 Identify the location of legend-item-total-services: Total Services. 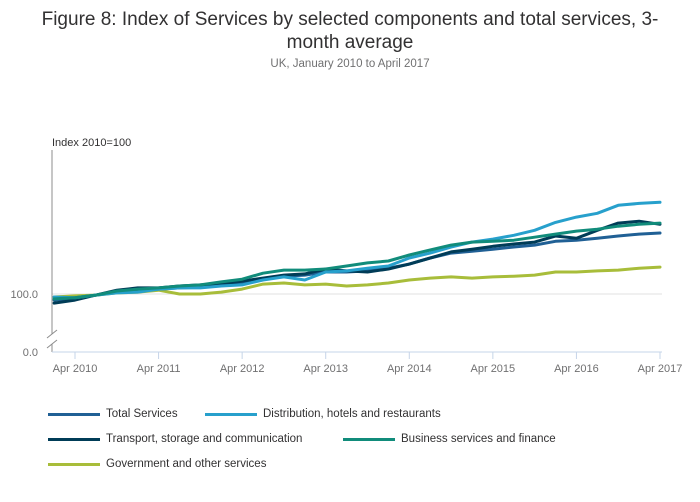
(113, 414).